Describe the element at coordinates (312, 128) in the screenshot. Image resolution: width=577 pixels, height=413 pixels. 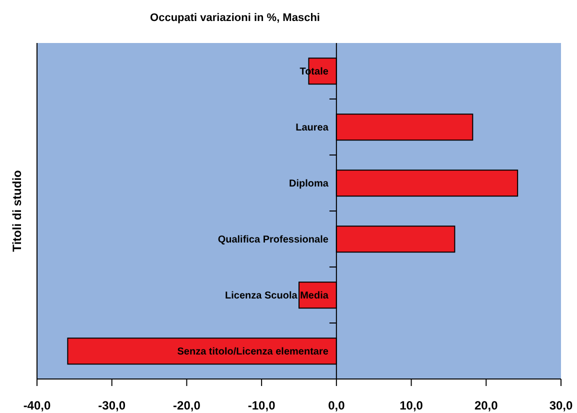
I see `y-tick-label: Laurea` at that location.